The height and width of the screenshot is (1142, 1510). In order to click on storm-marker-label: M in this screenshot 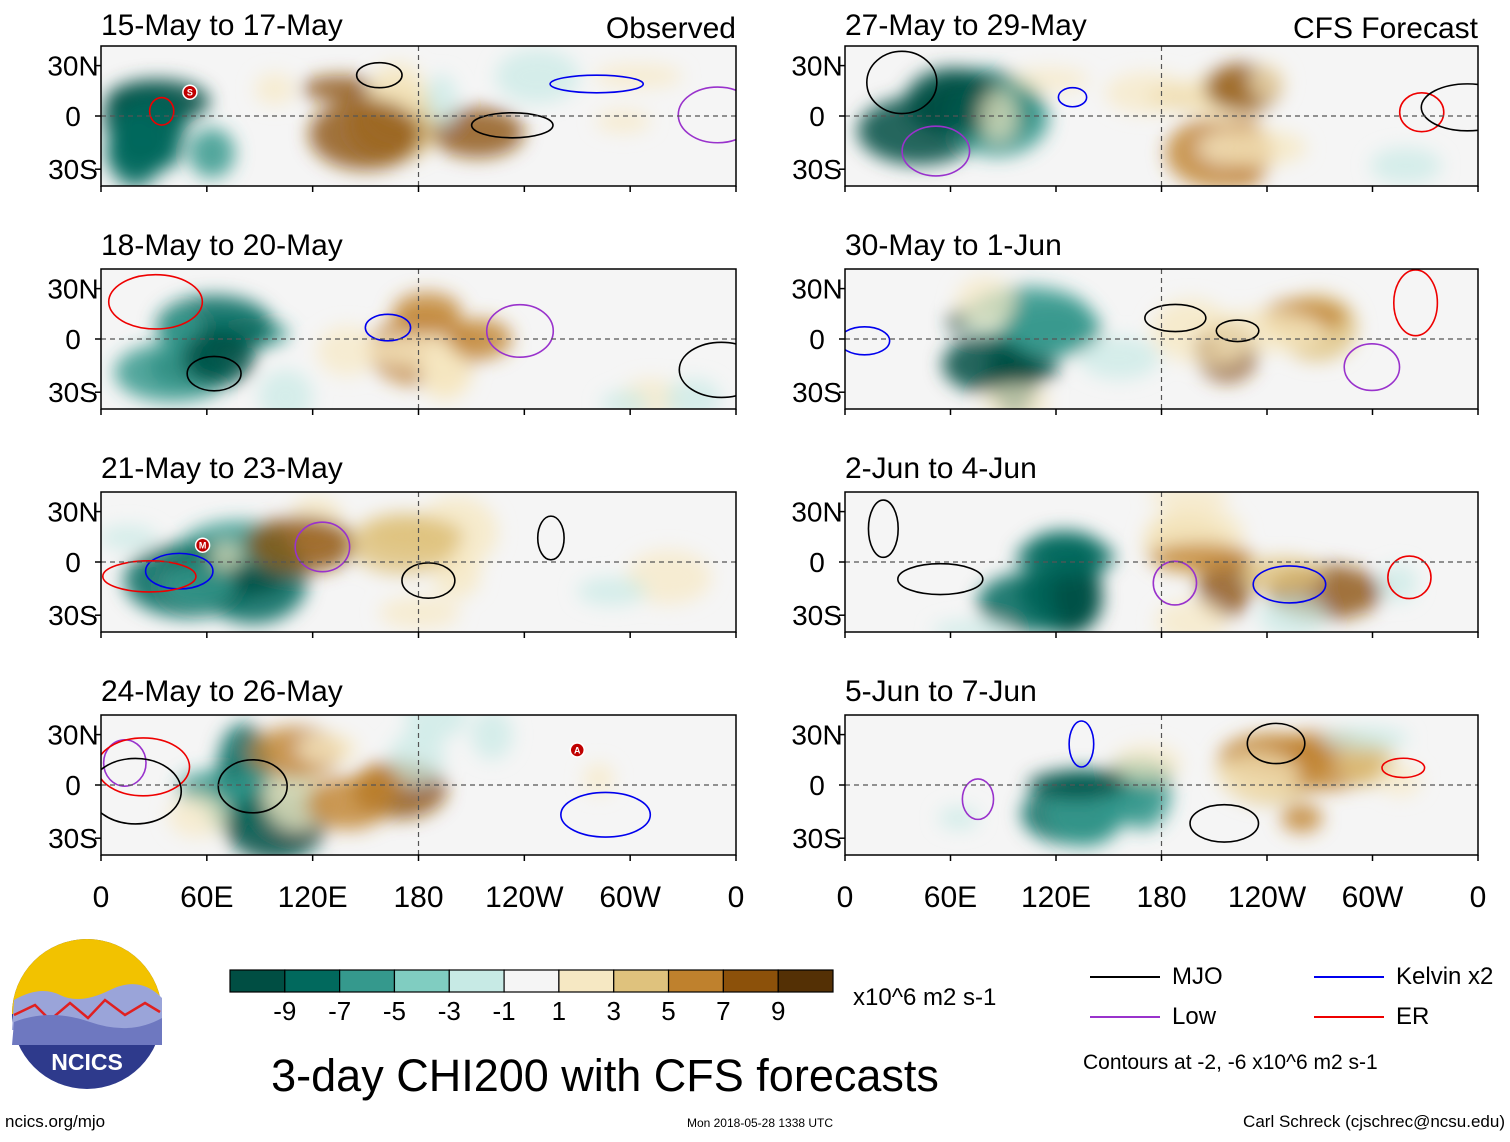, I will do `click(203, 546)`.